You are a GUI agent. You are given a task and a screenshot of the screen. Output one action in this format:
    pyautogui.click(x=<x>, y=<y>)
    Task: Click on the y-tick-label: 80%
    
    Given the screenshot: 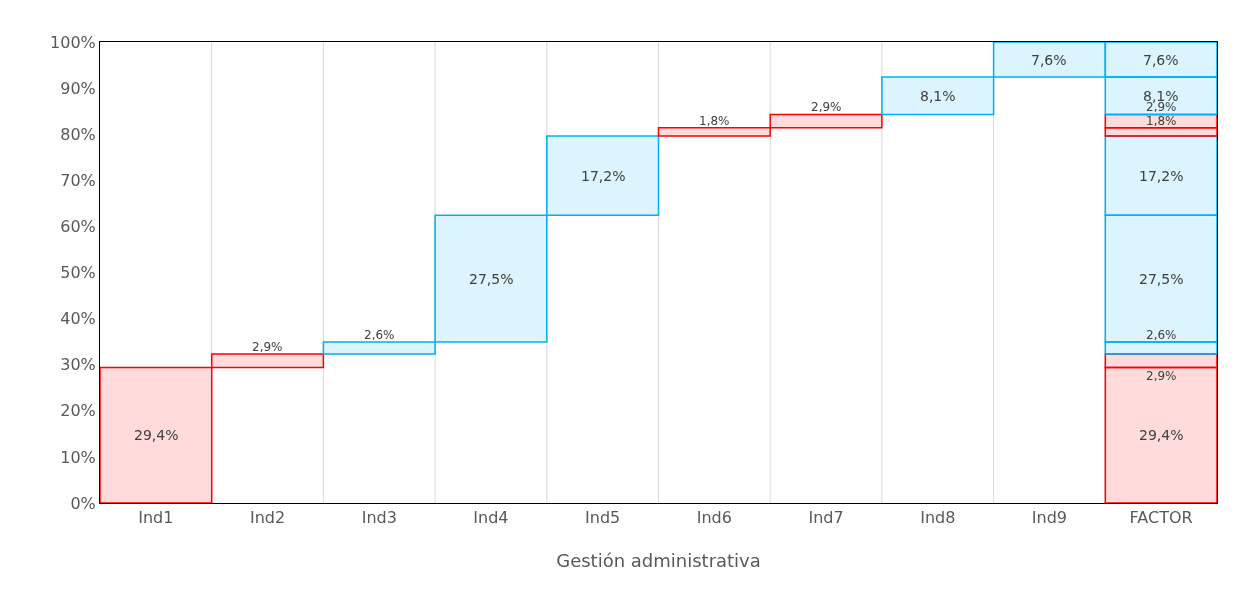 What is the action you would take?
    pyautogui.click(x=78, y=134)
    